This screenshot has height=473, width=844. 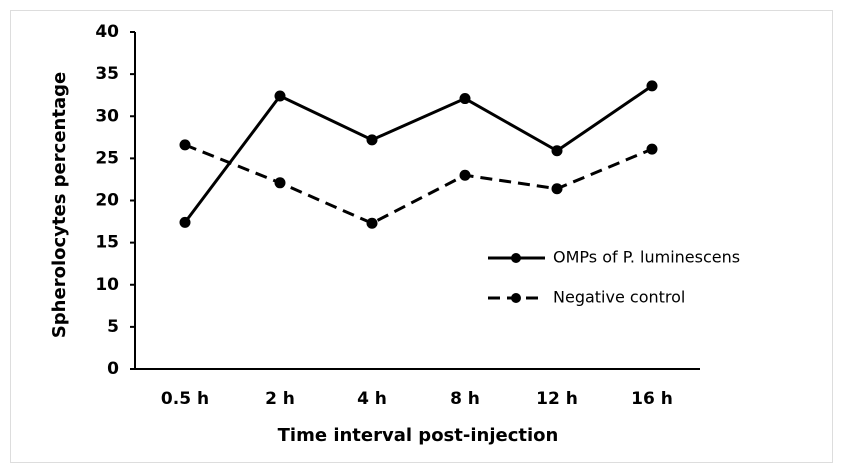 What do you see at coordinates (107, 158) in the screenshot?
I see `y-tick-label: 25` at bounding box center [107, 158].